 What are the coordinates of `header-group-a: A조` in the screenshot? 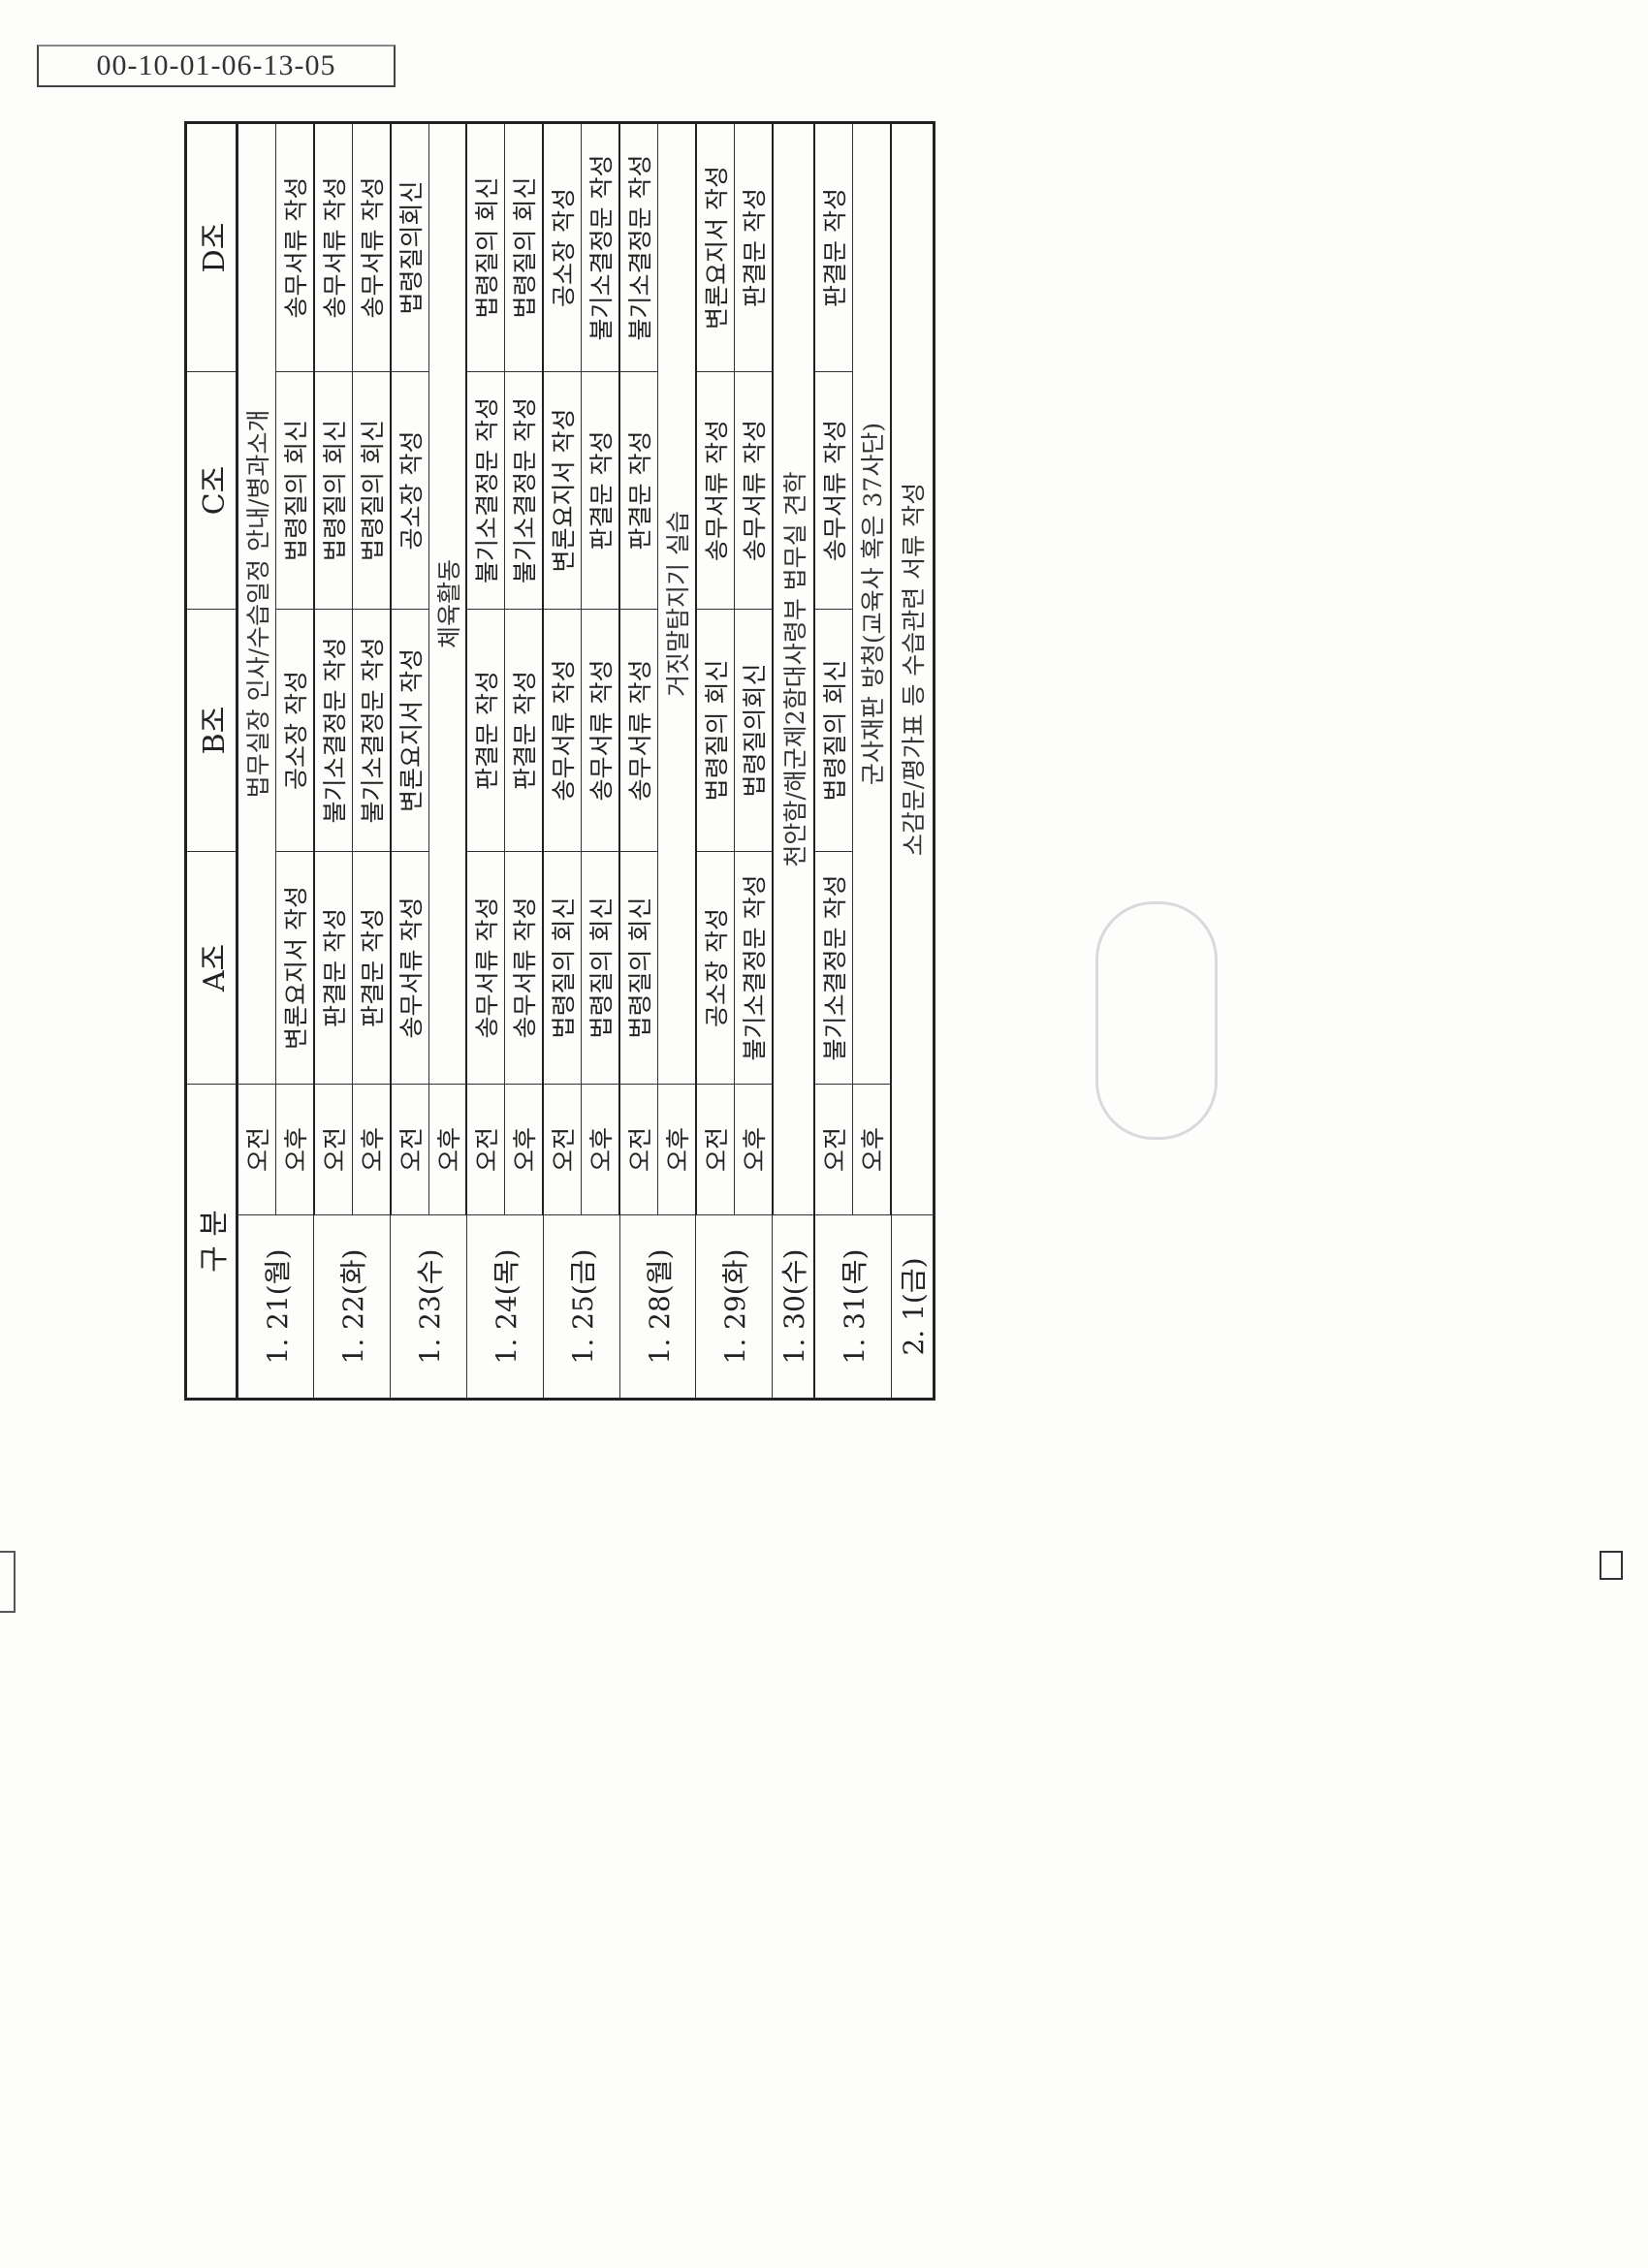 It's located at (211, 968).